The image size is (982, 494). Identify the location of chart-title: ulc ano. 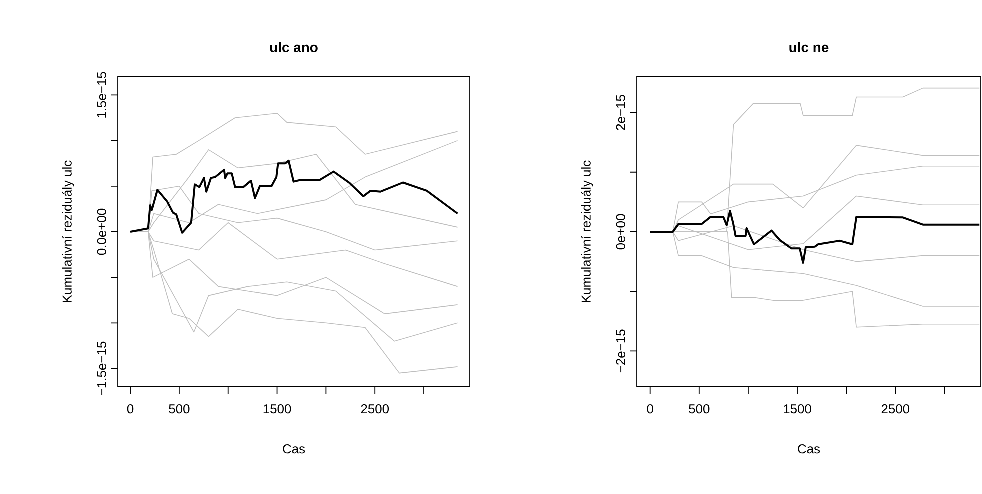
(294, 47).